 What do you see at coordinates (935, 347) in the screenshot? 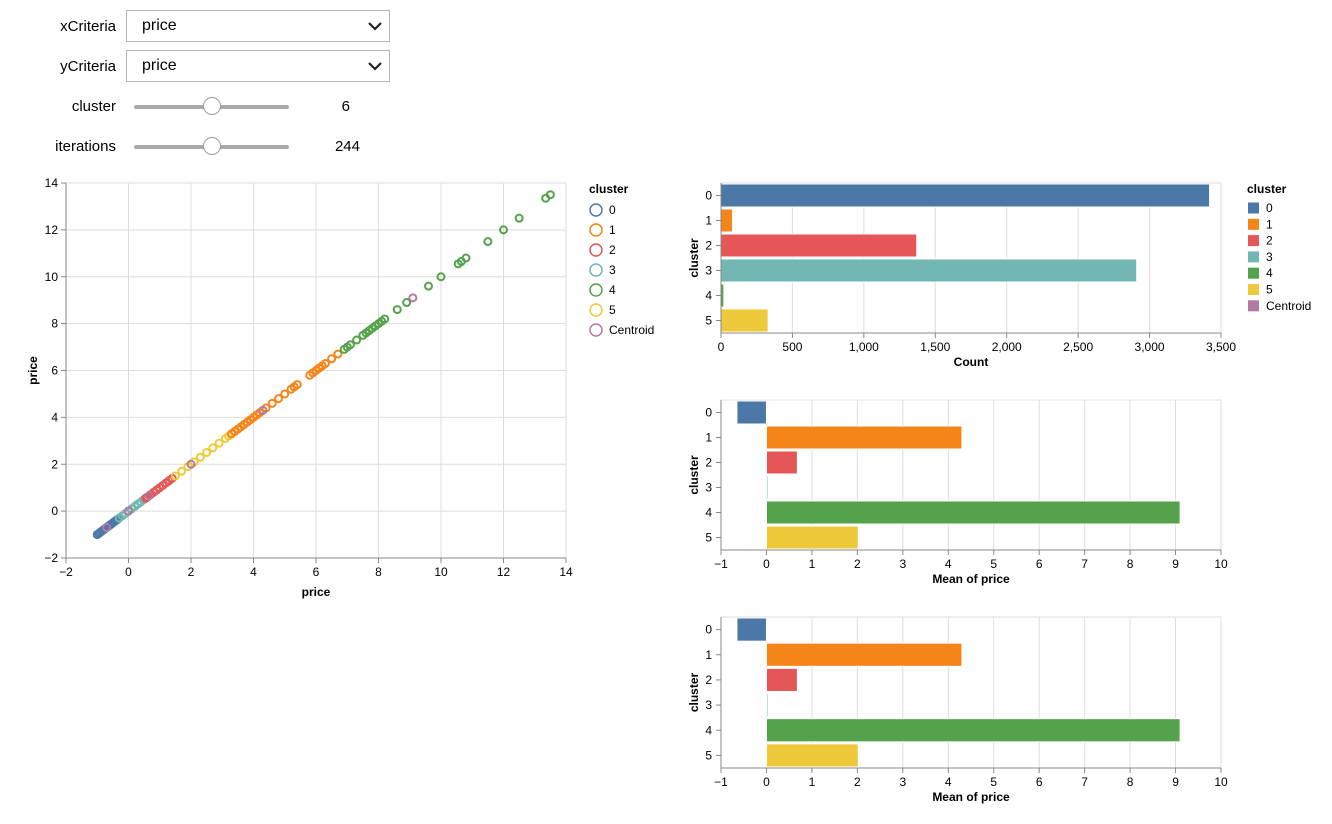
I see `x-tick-label: 1,500` at bounding box center [935, 347].